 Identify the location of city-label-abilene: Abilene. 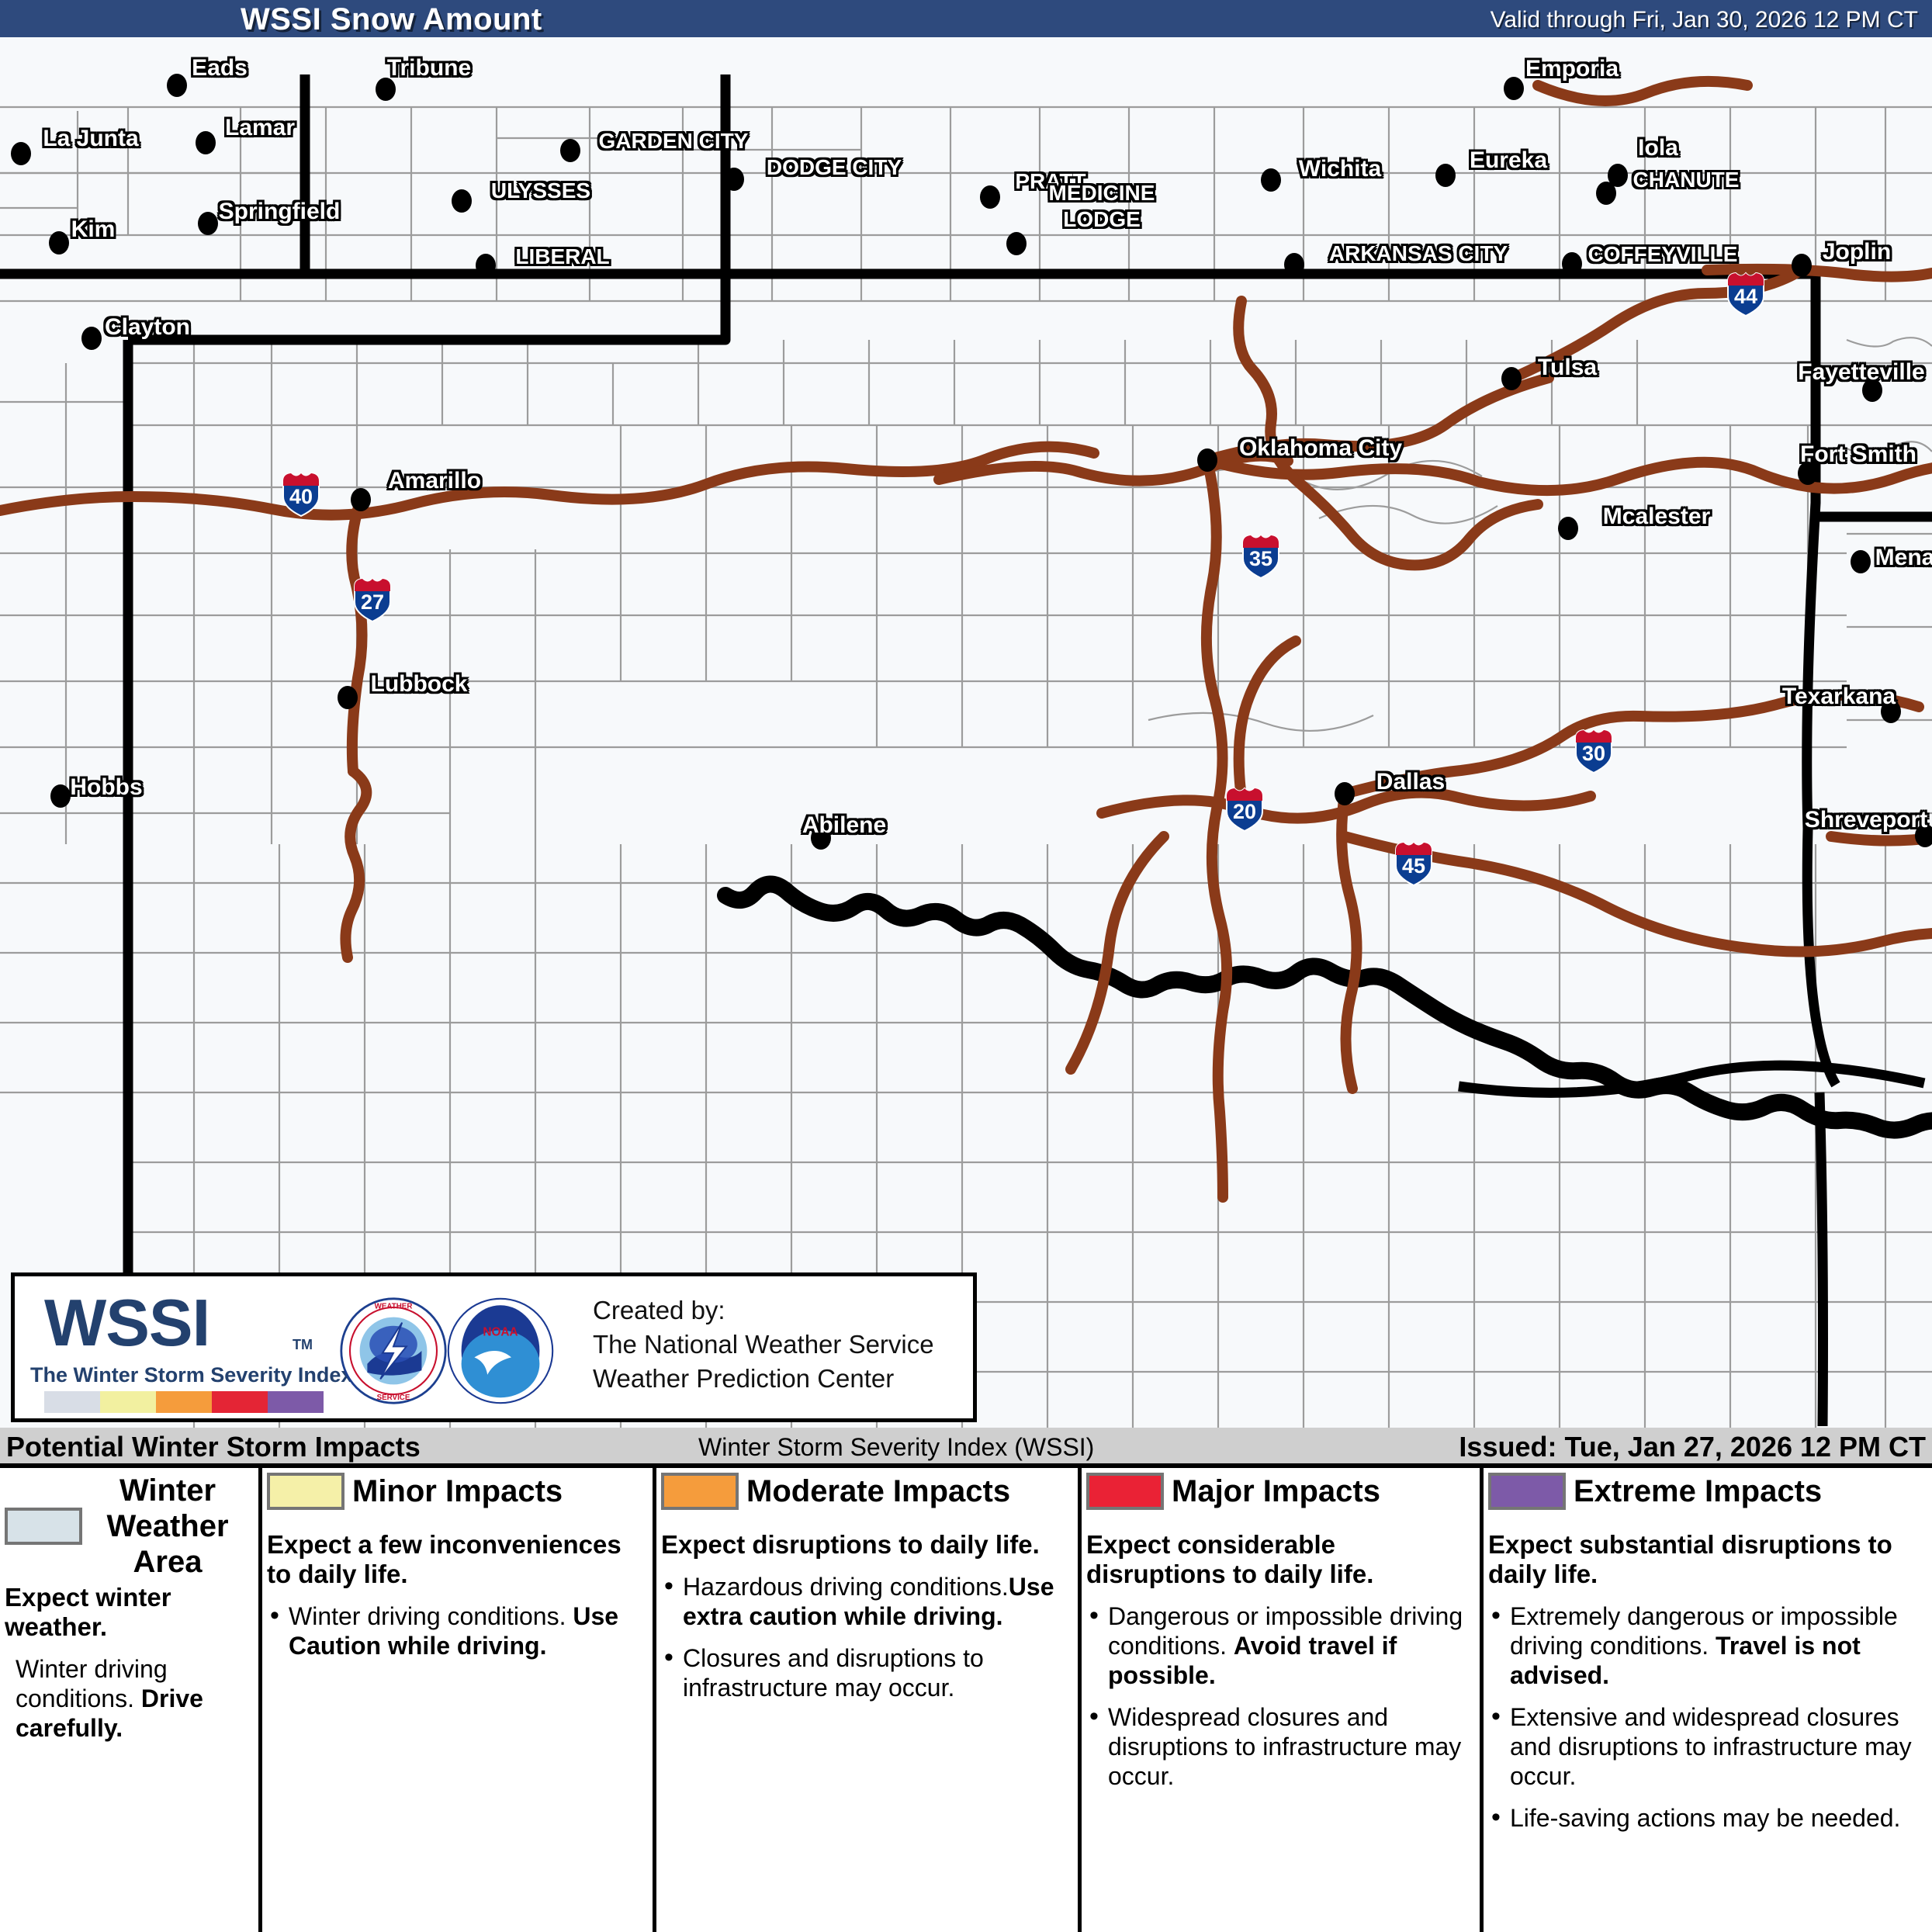
(844, 825).